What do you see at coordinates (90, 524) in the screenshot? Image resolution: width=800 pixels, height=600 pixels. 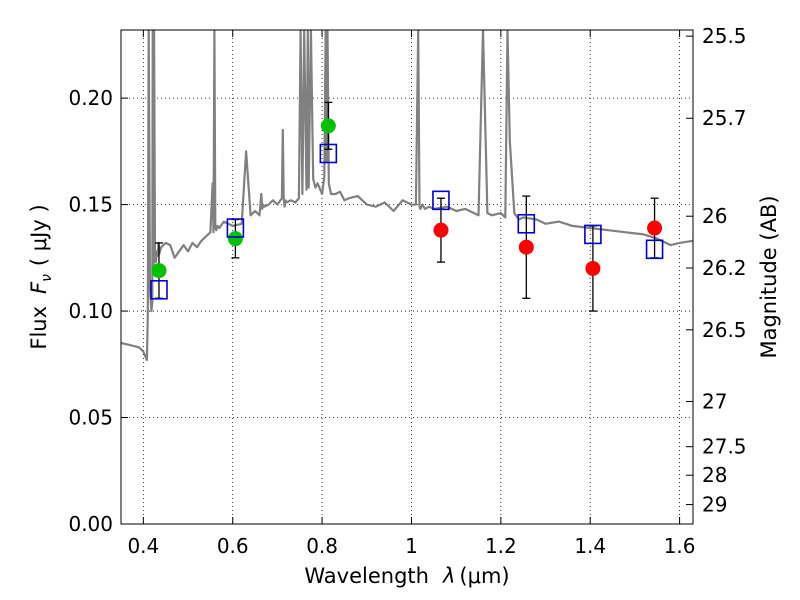 I see `y-tick-label: 0.00` at bounding box center [90, 524].